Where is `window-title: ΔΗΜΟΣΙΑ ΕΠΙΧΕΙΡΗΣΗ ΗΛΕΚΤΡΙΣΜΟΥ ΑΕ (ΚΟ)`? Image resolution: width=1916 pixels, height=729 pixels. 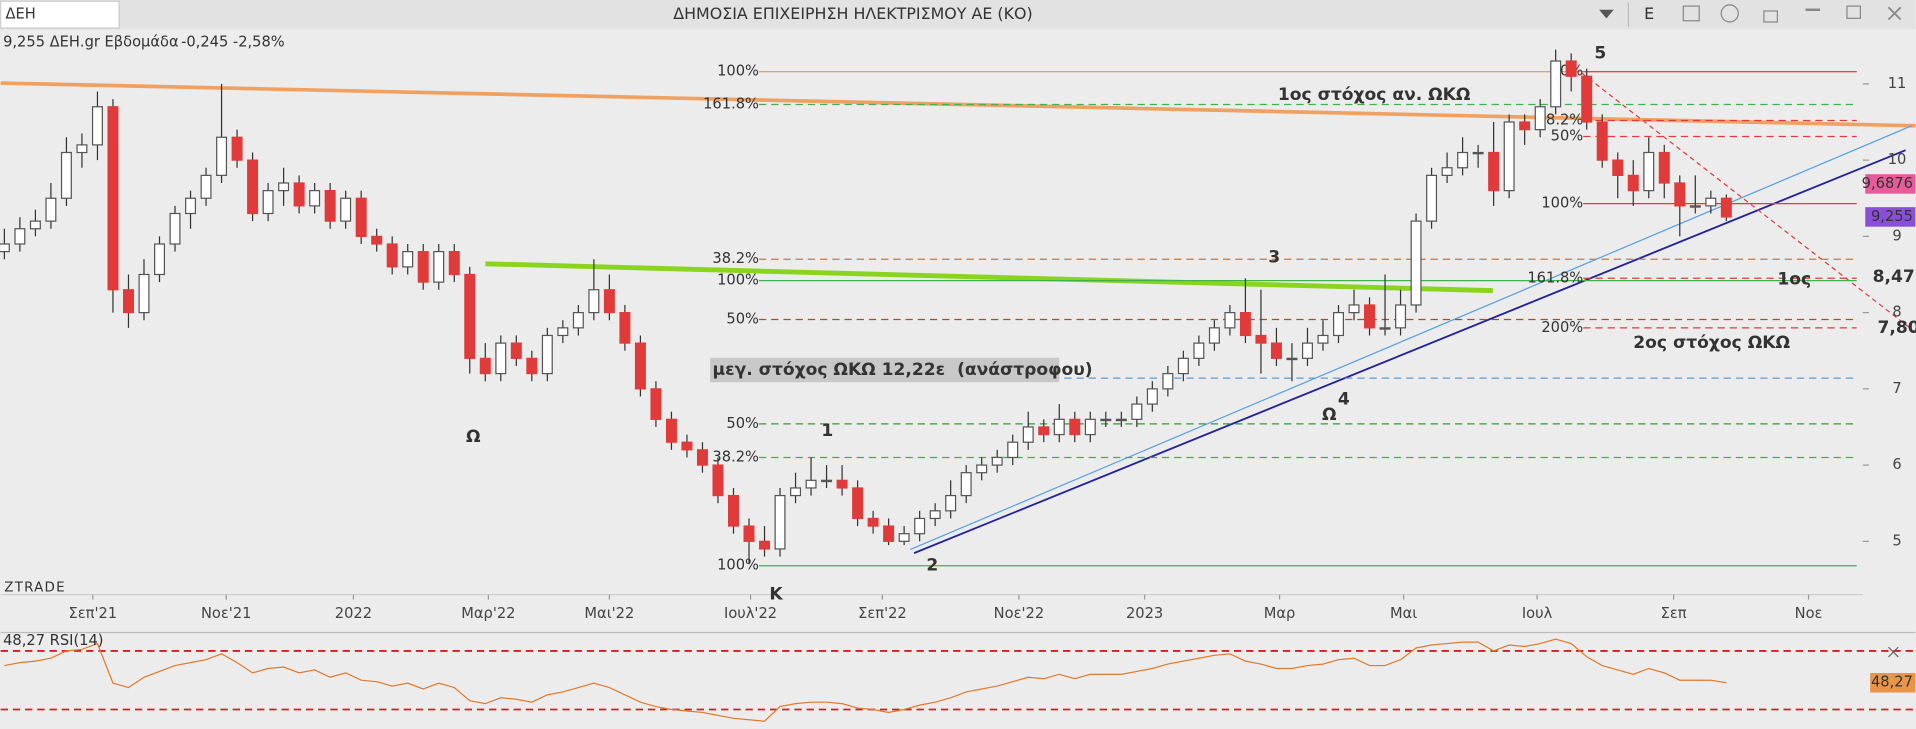 window-title: ΔΗΜΟΣΙΑ ΕΠΙΧΕΙΡΗΣΗ ΗΛΕΚΤΡΙΣΜΟΥ ΑΕ (ΚΟ) is located at coordinates (852, 13).